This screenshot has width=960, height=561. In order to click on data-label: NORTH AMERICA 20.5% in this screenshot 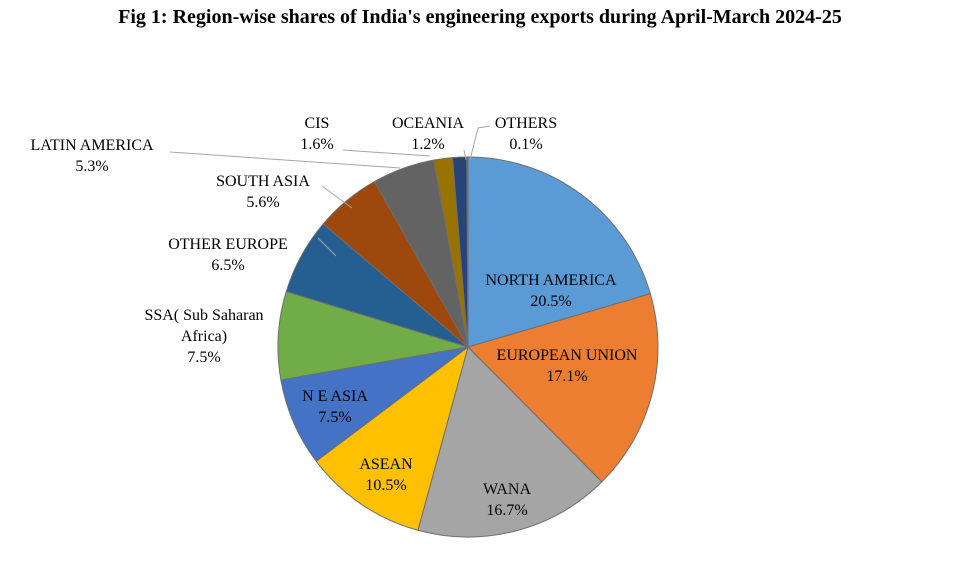, I will do `click(550, 291)`.